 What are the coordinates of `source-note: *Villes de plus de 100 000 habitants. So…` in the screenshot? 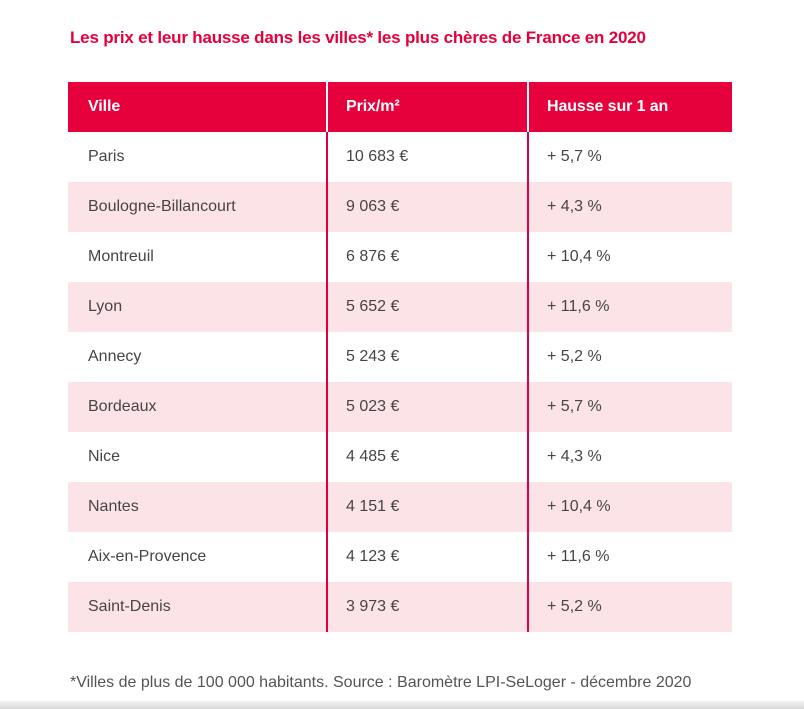 It's located at (381, 682).